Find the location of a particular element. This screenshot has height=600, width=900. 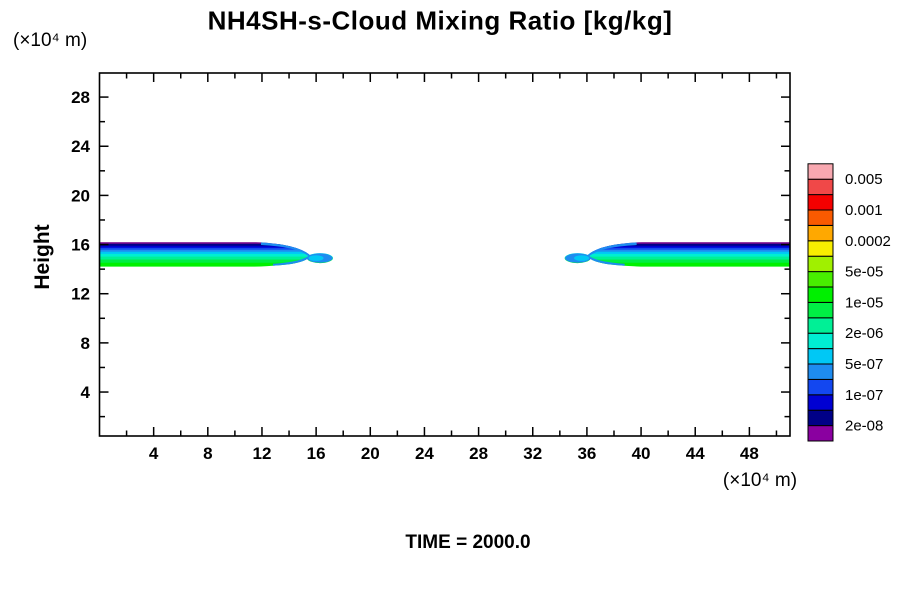

y-axis-unit-label: (×10⁴ m) is located at coordinates (50, 40).